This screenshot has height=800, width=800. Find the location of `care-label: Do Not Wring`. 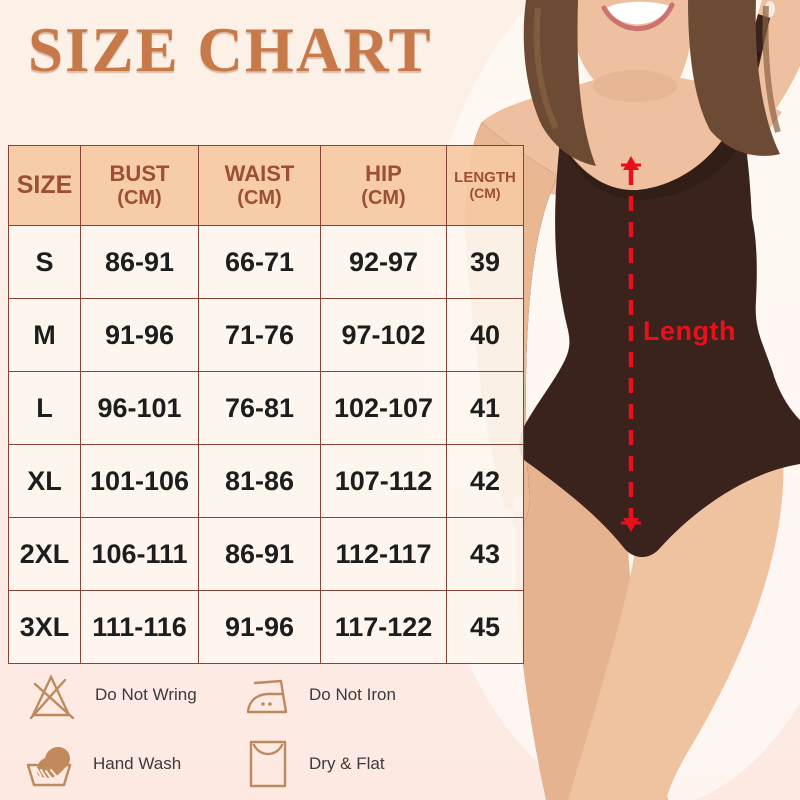

care-label: Do Not Wring is located at coordinates (146, 694).